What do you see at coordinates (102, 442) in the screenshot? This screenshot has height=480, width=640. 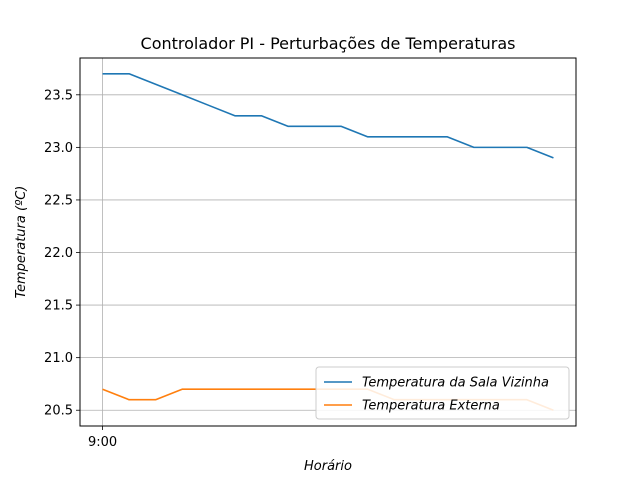 I see `x-tick-label: 9:00` at bounding box center [102, 442].